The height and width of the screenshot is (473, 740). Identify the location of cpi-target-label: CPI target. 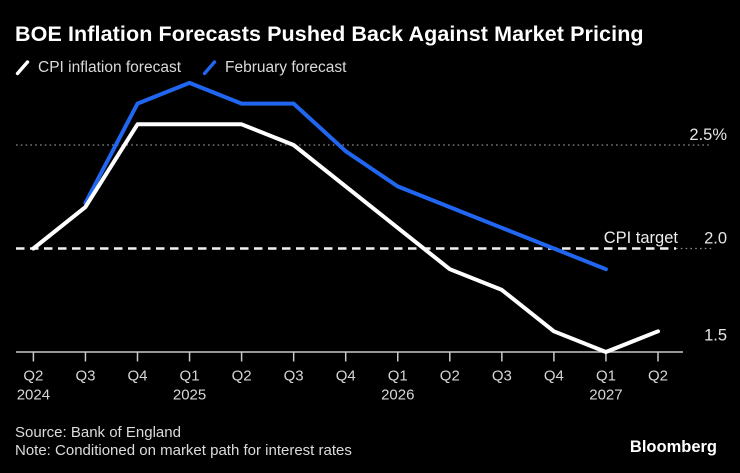
(641, 238).